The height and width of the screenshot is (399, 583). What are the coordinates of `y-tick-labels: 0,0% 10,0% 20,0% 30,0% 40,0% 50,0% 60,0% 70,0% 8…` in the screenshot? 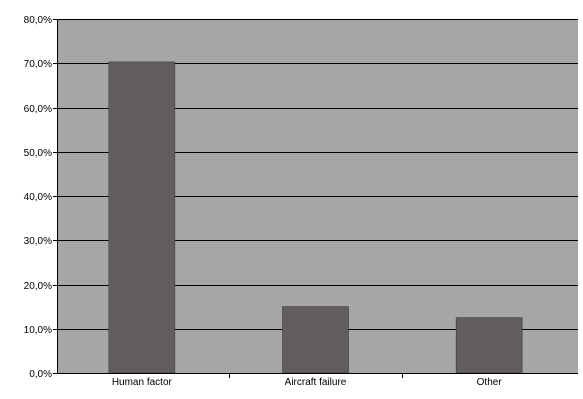 It's located at (38, 197).